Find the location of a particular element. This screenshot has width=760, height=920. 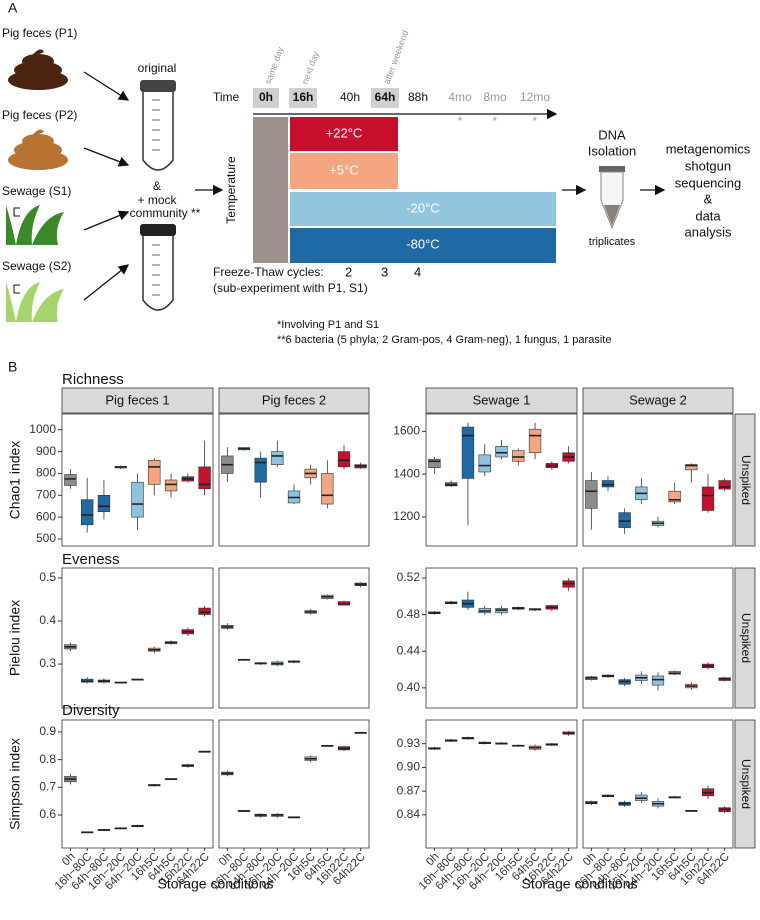

y-tick-label: 0.5 is located at coordinates (47, 577).